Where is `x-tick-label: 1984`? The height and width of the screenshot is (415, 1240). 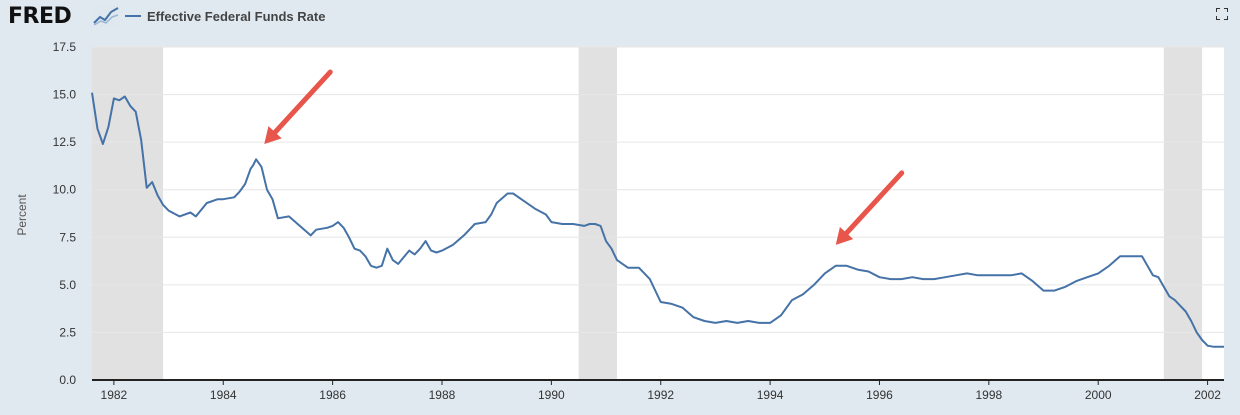 x-tick-label: 1984 is located at coordinates (223, 395).